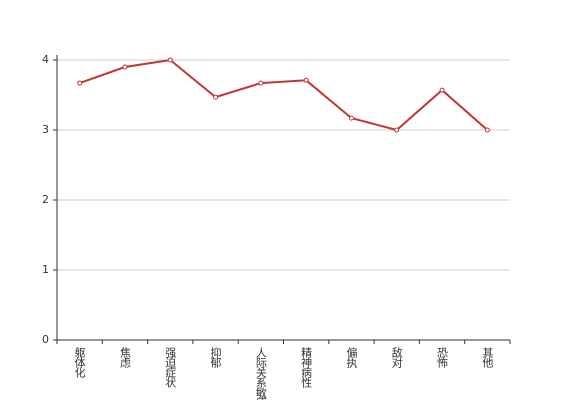 The height and width of the screenshot is (400, 567). I want to click on y-tick-label: 0, so click(45, 339).